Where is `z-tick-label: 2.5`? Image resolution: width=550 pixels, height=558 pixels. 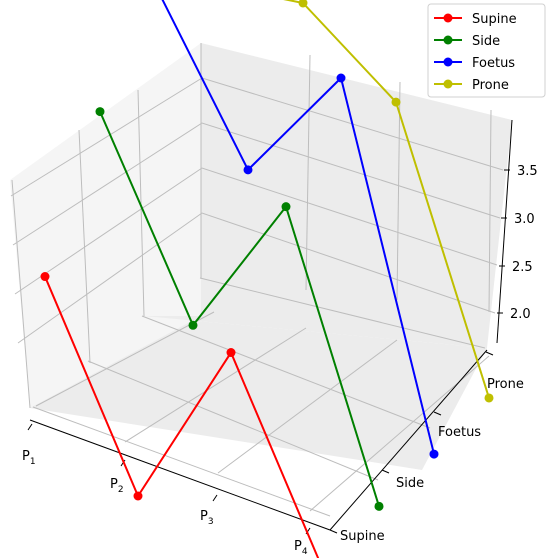 z-tick-label: 2.5 is located at coordinates (522, 267).